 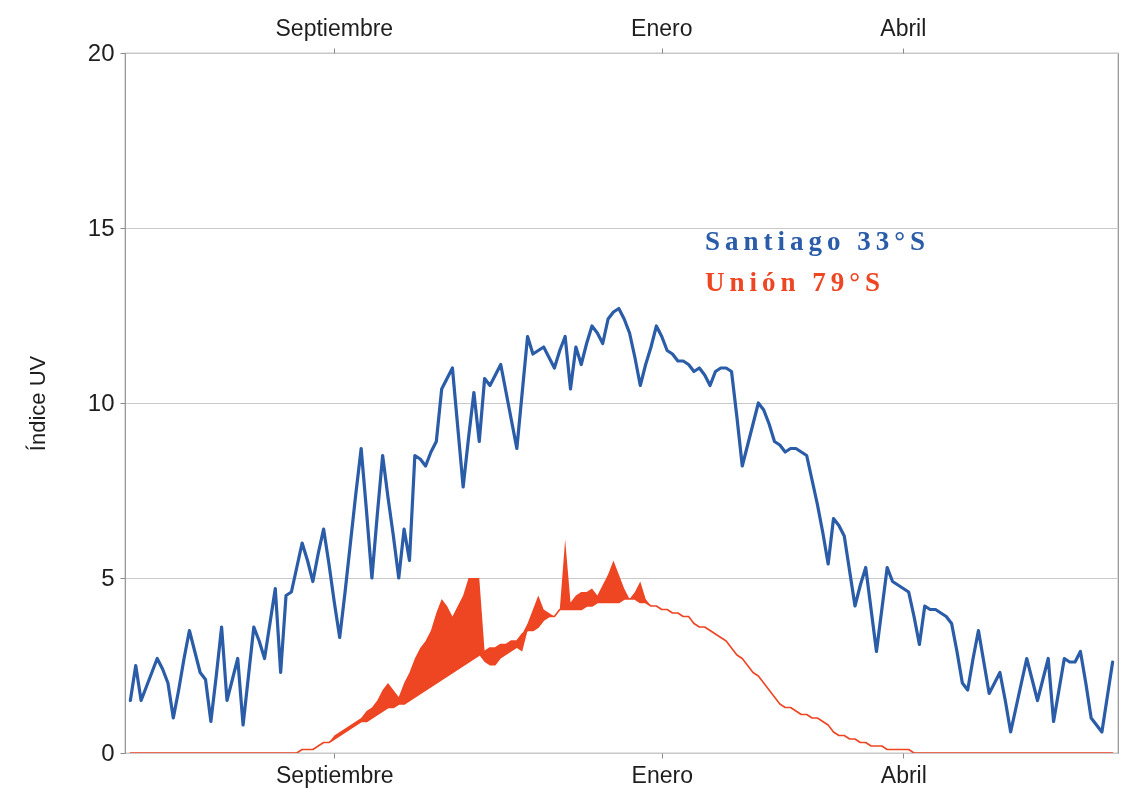 What do you see at coordinates (662, 28) in the screenshot?
I see `category-label: Enero` at bounding box center [662, 28].